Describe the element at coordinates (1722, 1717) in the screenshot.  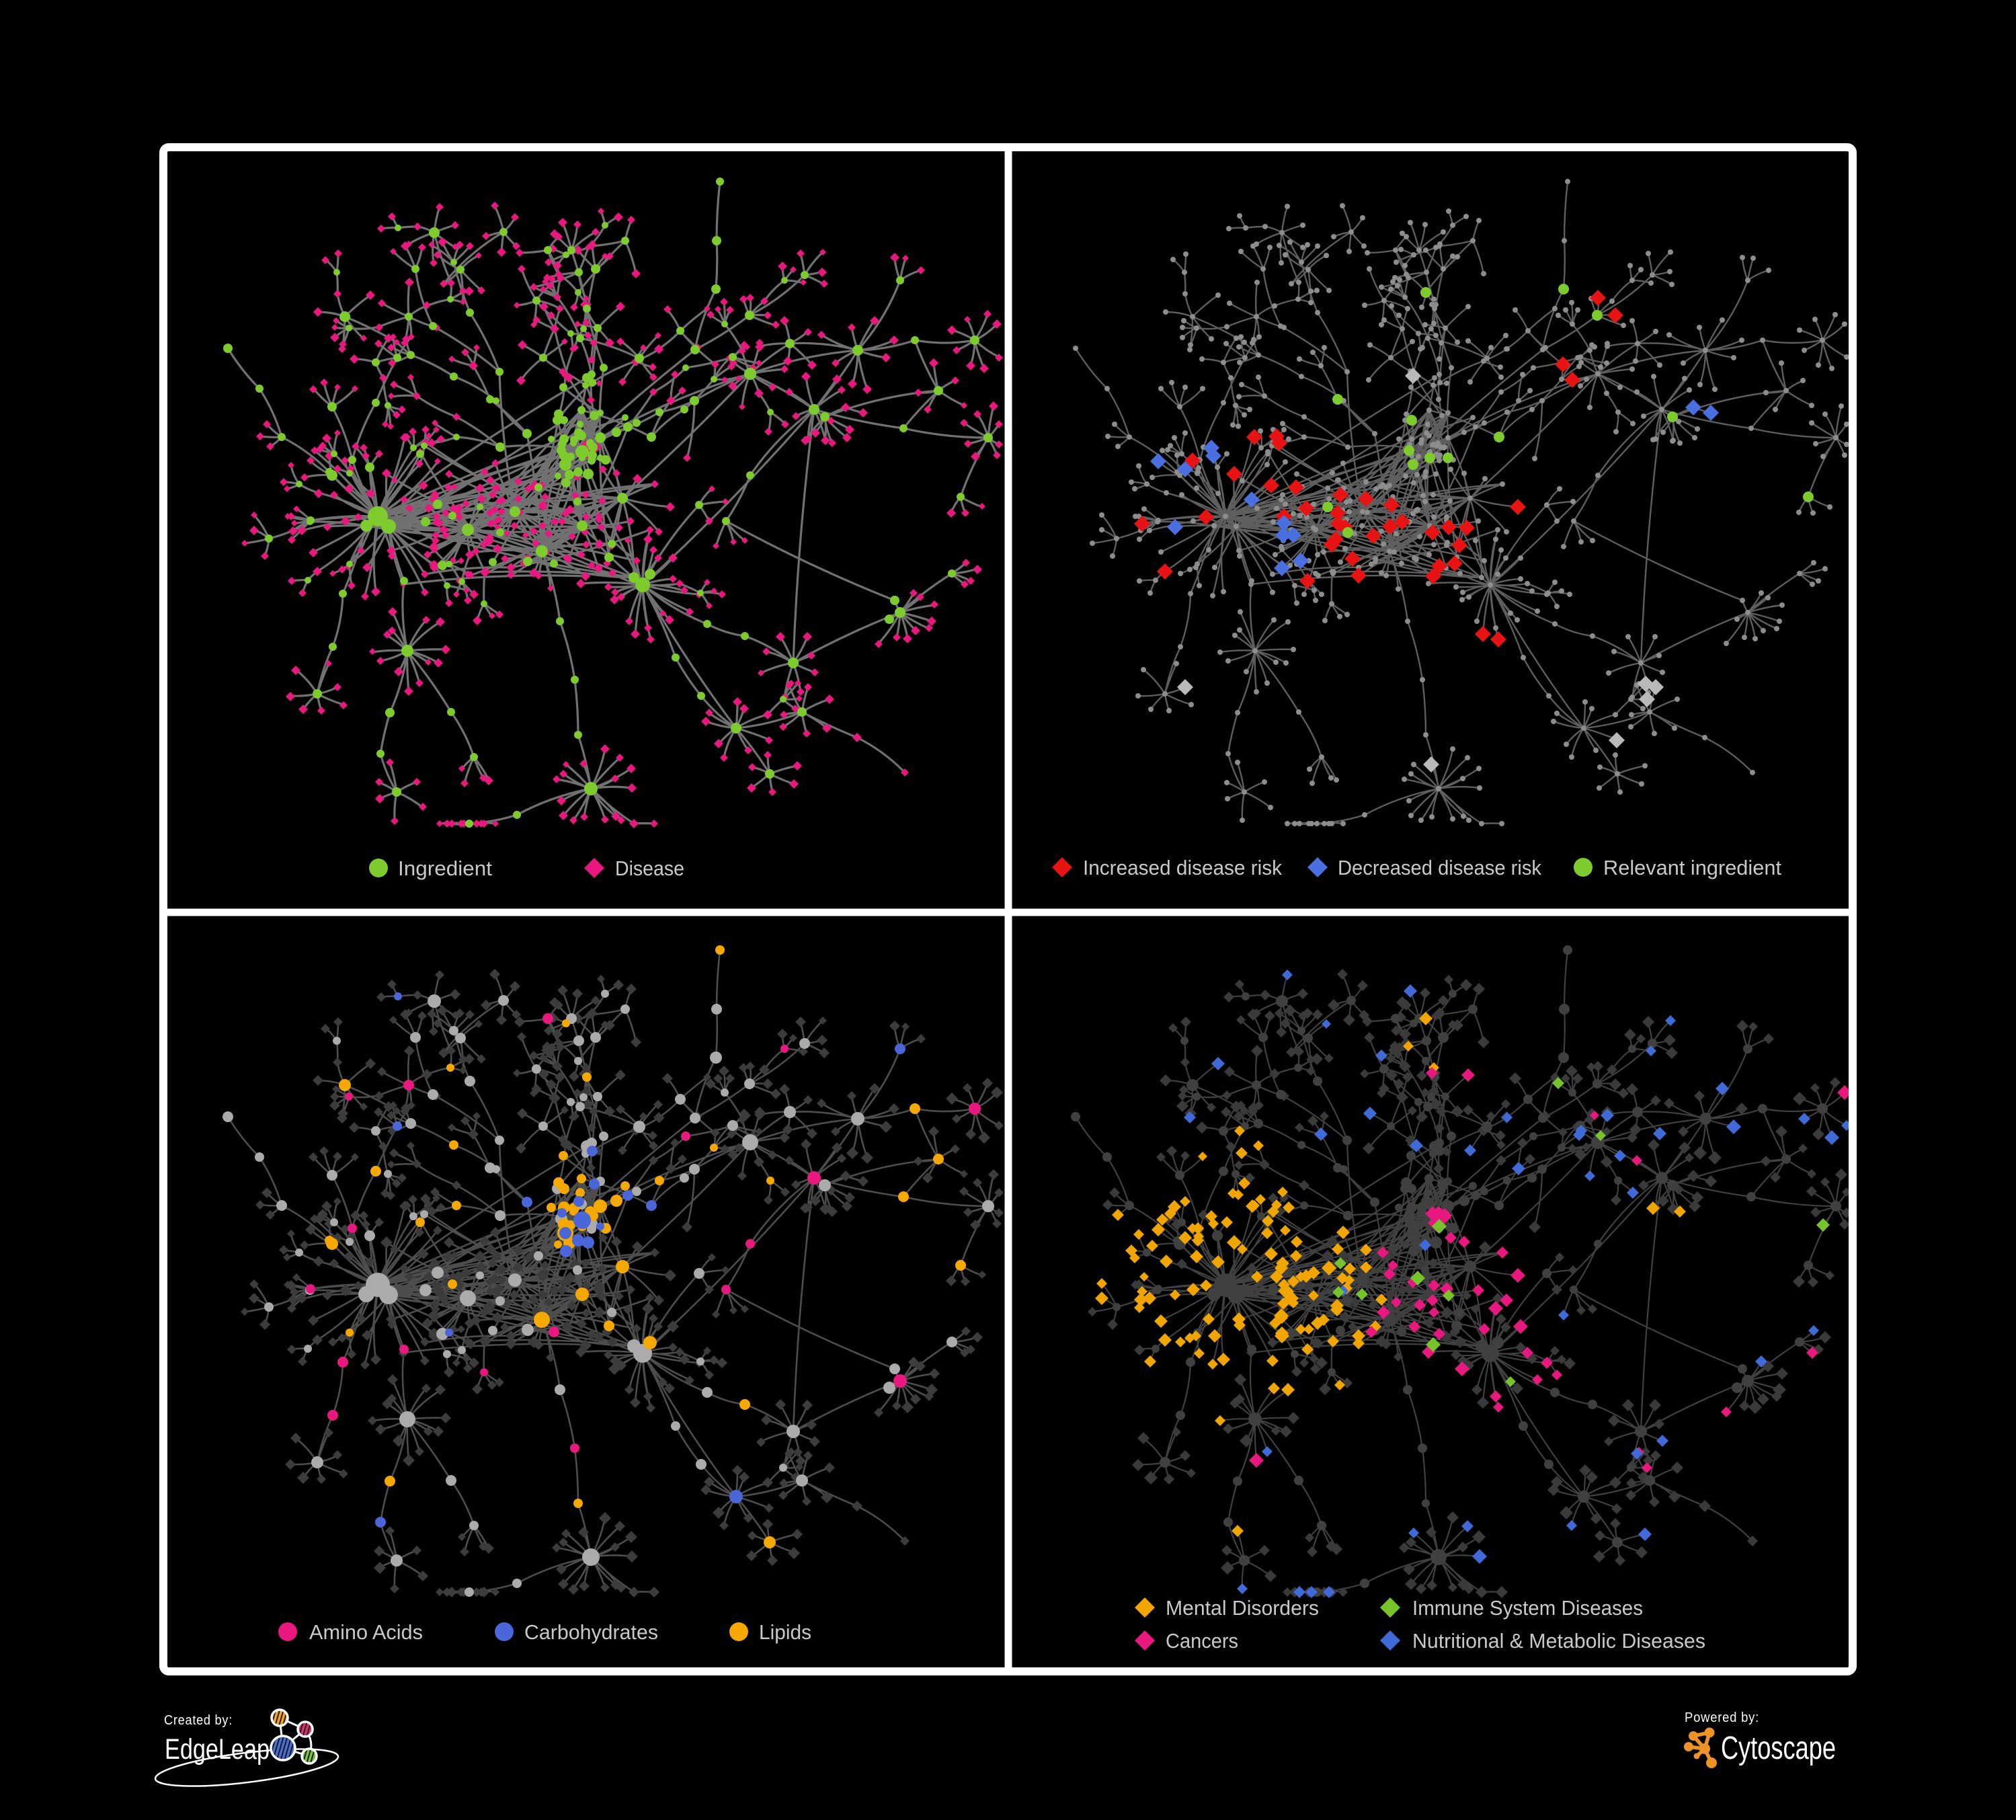
I see `svg-text: Powered by:` at that location.